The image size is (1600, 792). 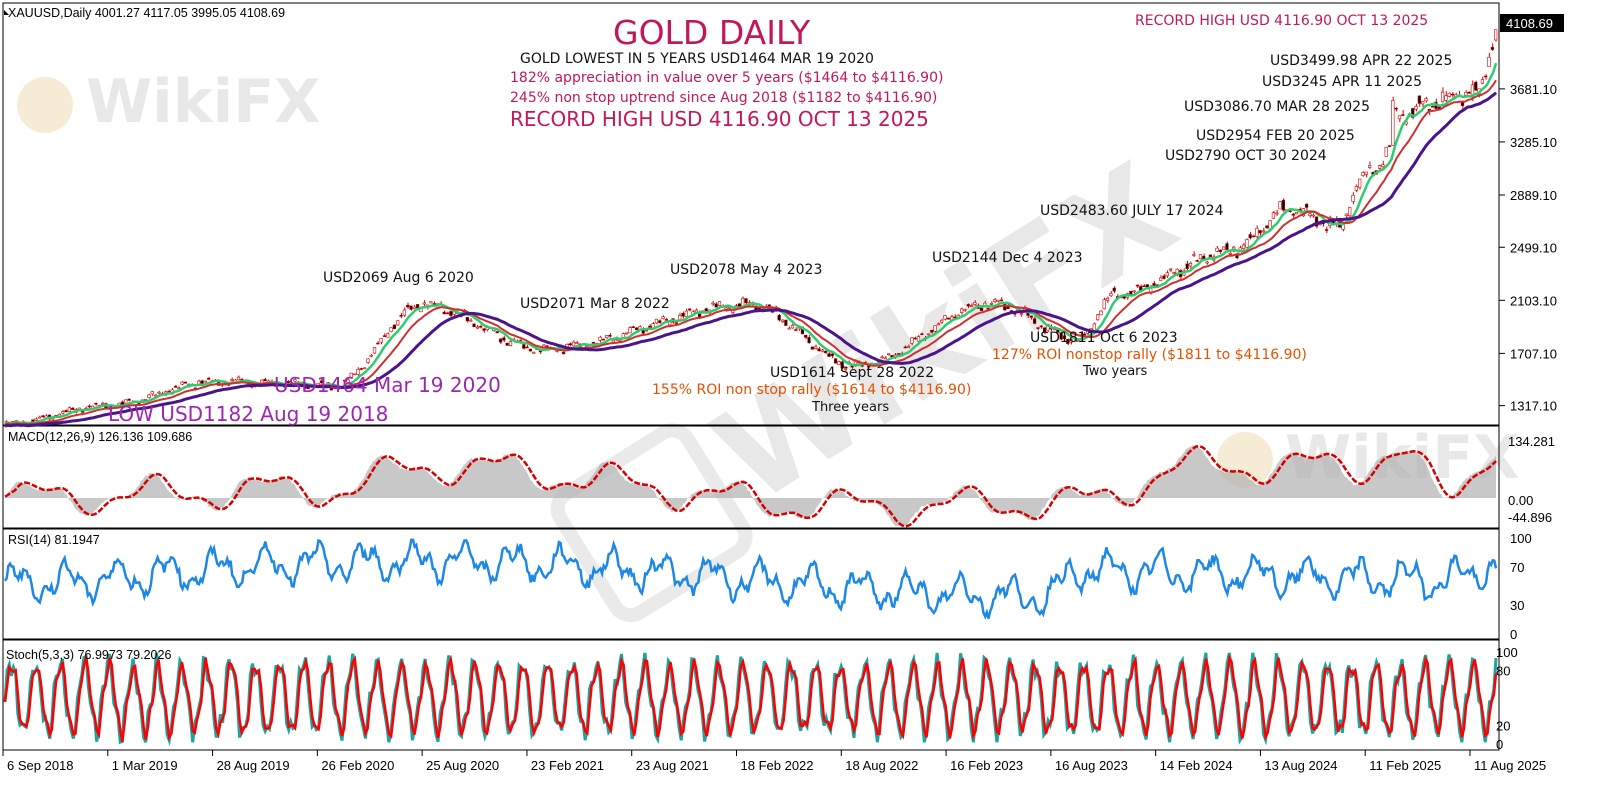 What do you see at coordinates (1281, 21) in the screenshot?
I see `annotation-record-top-right: RECORD HIGH USD 4116.90 OCT 13 2025` at bounding box center [1281, 21].